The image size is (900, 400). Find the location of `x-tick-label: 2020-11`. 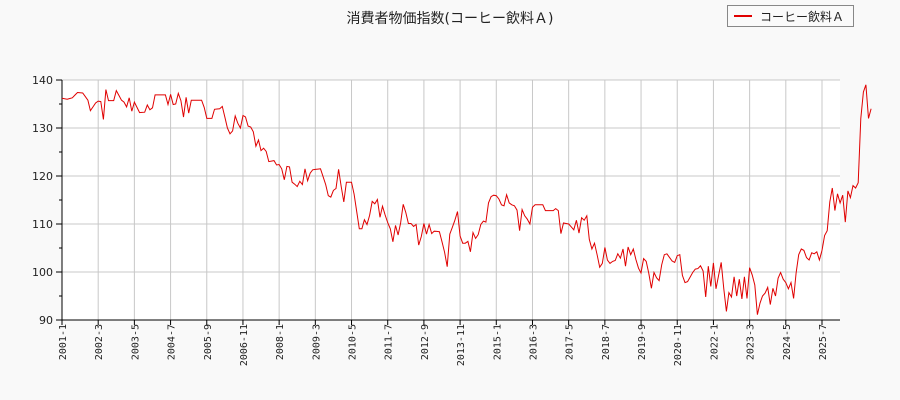

x-tick-label: 2020-11 is located at coordinates (678, 345).